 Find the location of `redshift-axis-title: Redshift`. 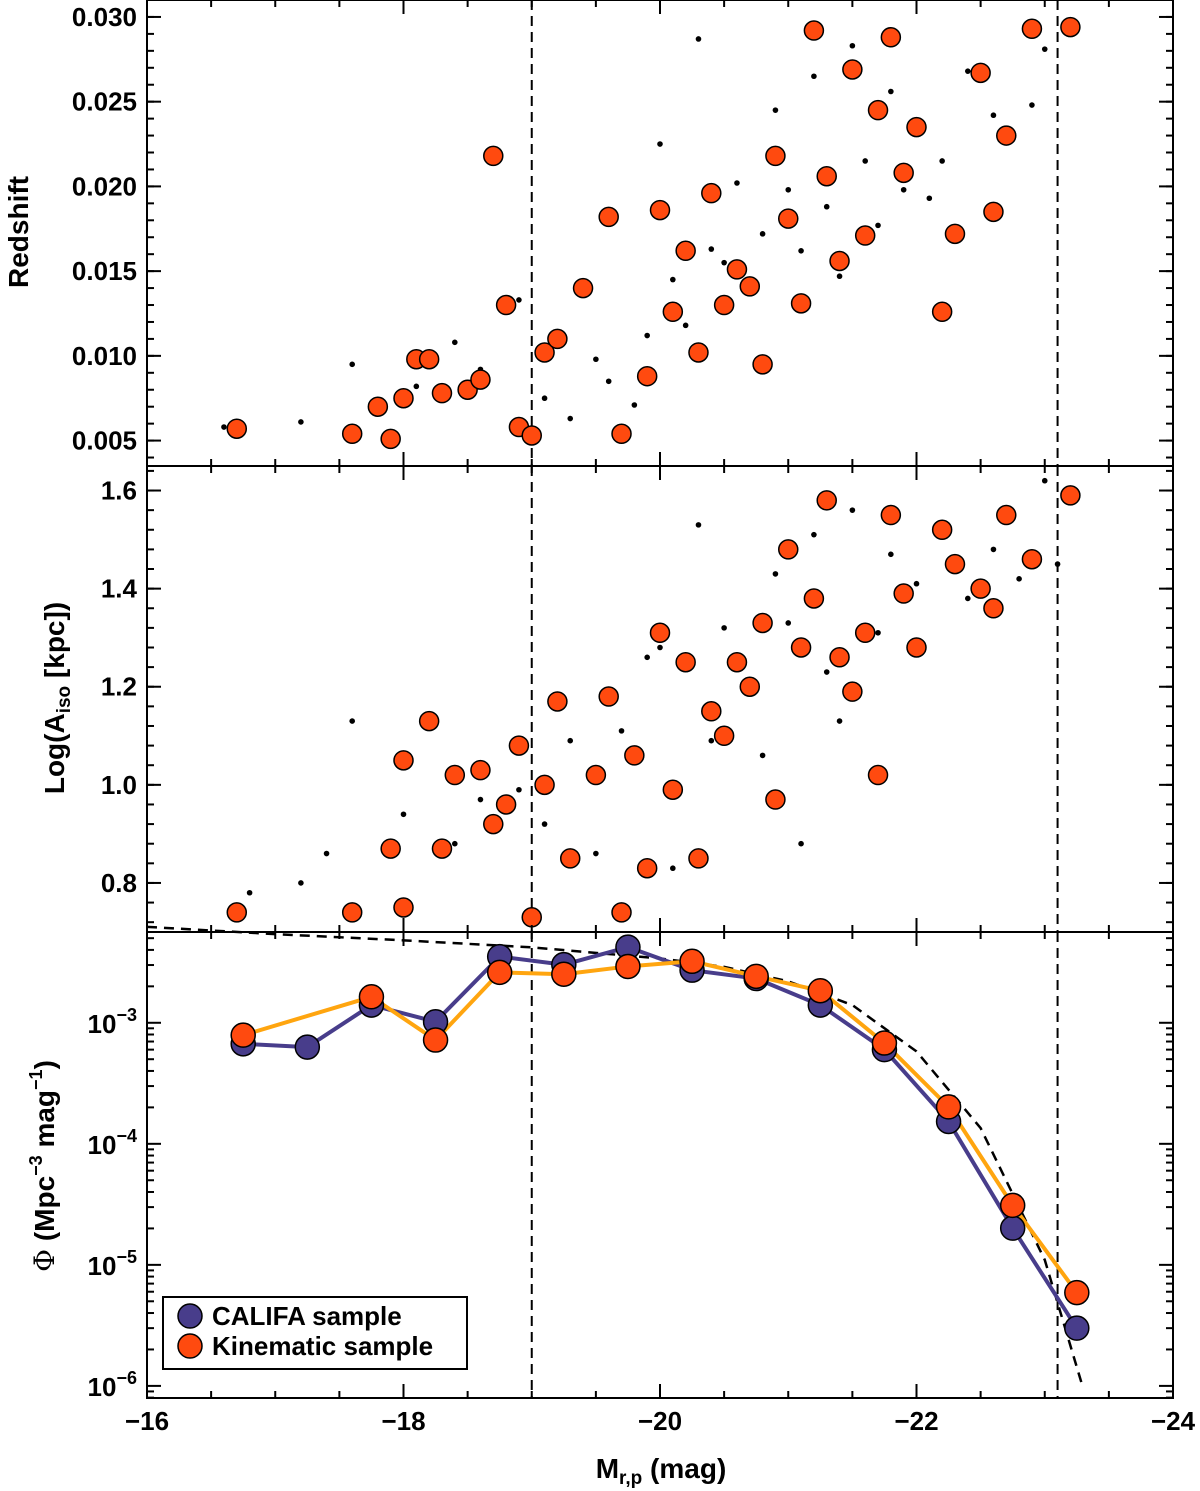

redshift-axis-title: Redshift is located at coordinates (18, 232).